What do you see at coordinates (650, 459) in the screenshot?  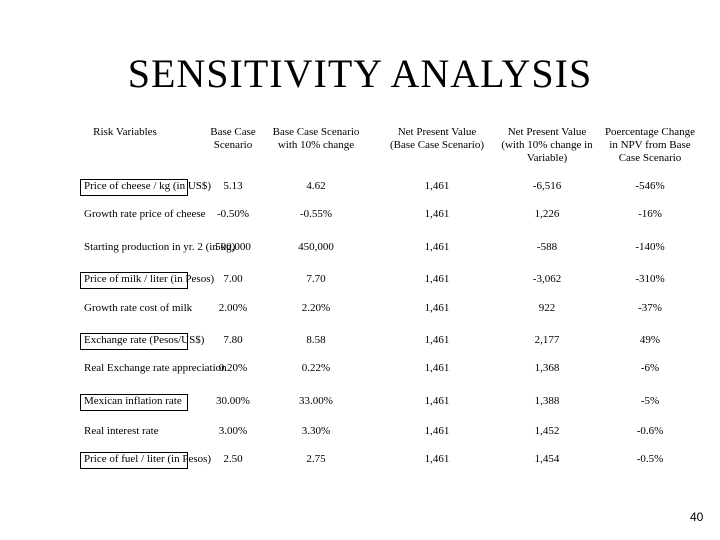 I see `table-cell: -0.5%` at bounding box center [650, 459].